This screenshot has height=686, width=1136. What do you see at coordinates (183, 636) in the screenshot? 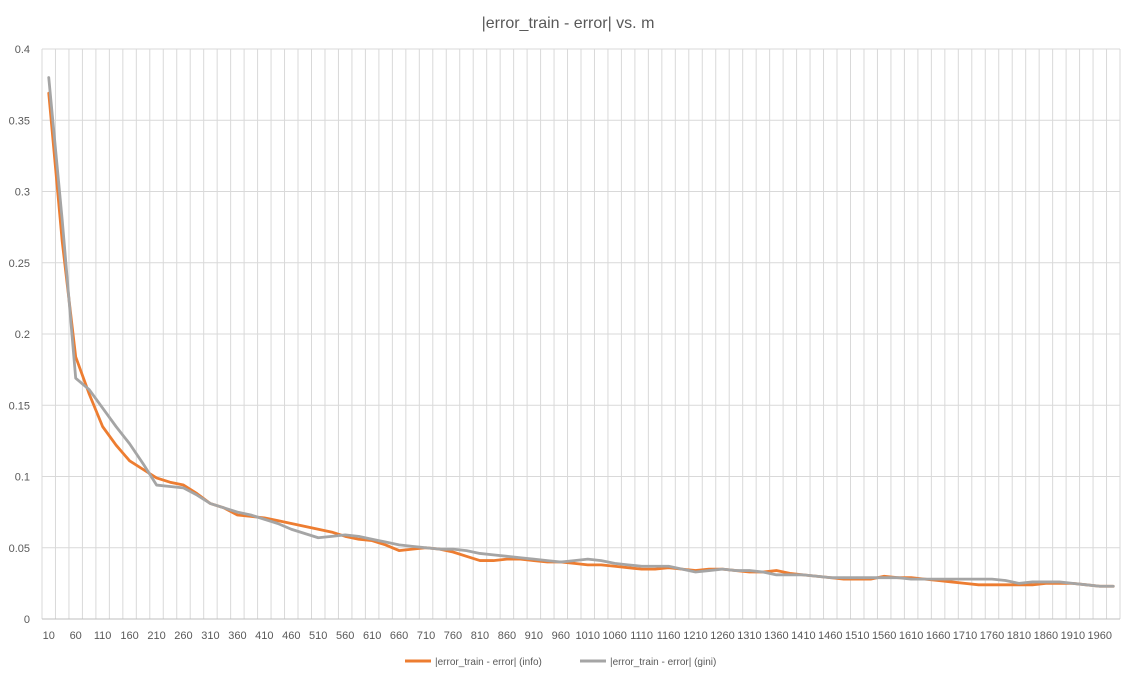
I see `x-tick-label: 260` at bounding box center [183, 636].